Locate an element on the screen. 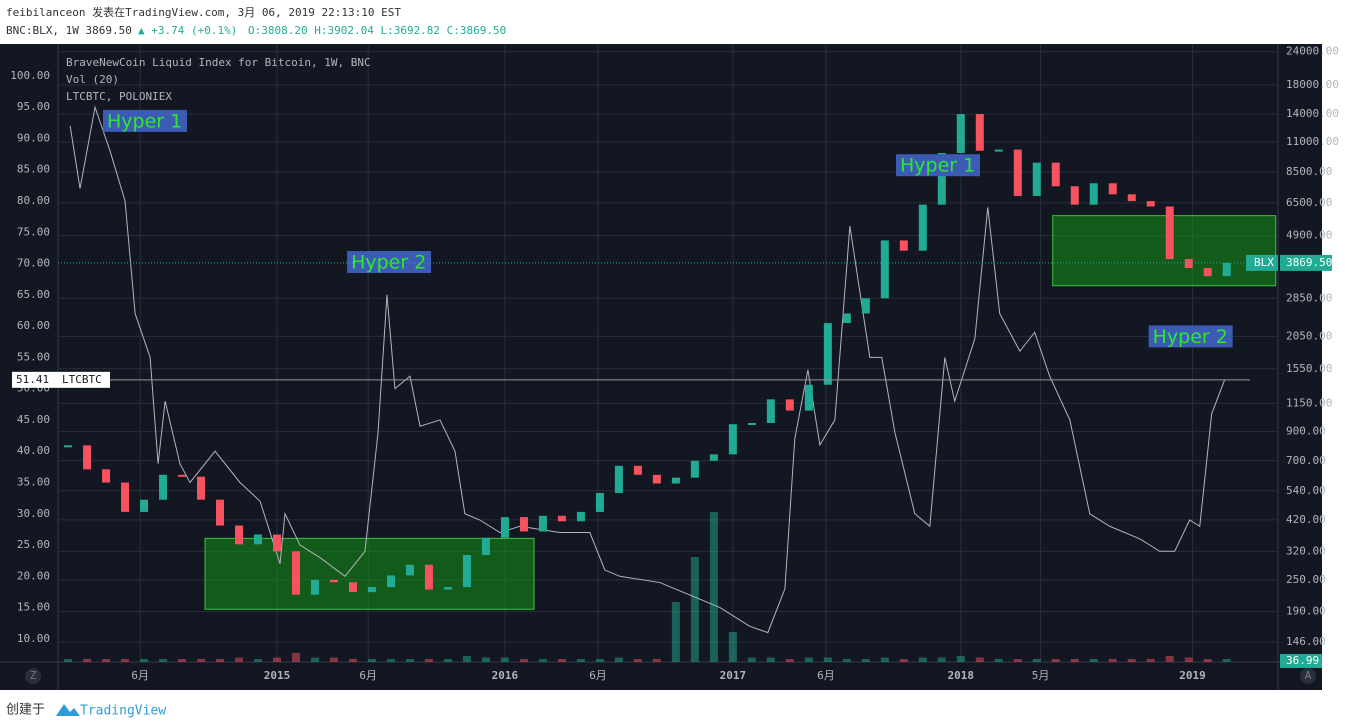 This screenshot has width=1348, height=727. y2-tick-label: 2850.00 is located at coordinates (1309, 297).